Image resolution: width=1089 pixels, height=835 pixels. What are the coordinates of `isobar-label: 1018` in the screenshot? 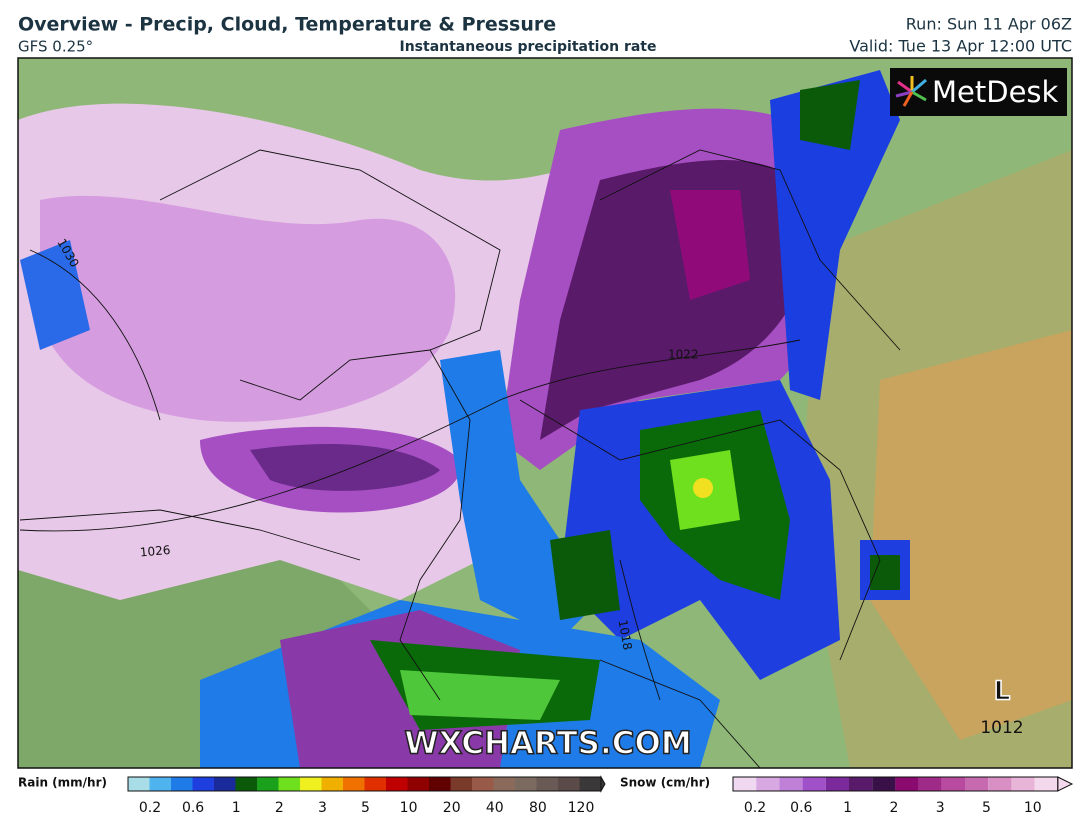 It's located at (625, 635).